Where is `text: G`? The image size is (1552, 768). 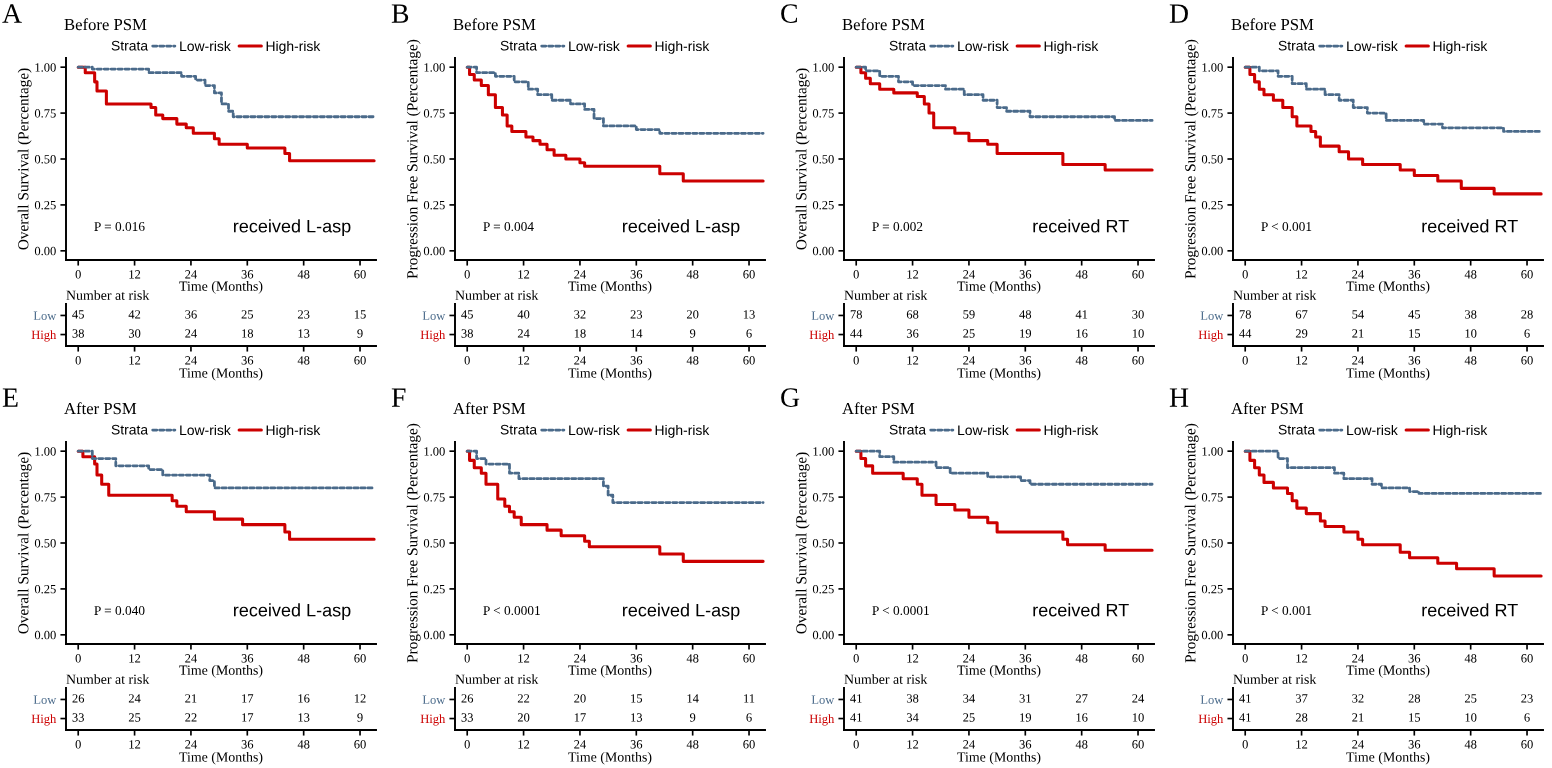 text: G is located at coordinates (790, 397).